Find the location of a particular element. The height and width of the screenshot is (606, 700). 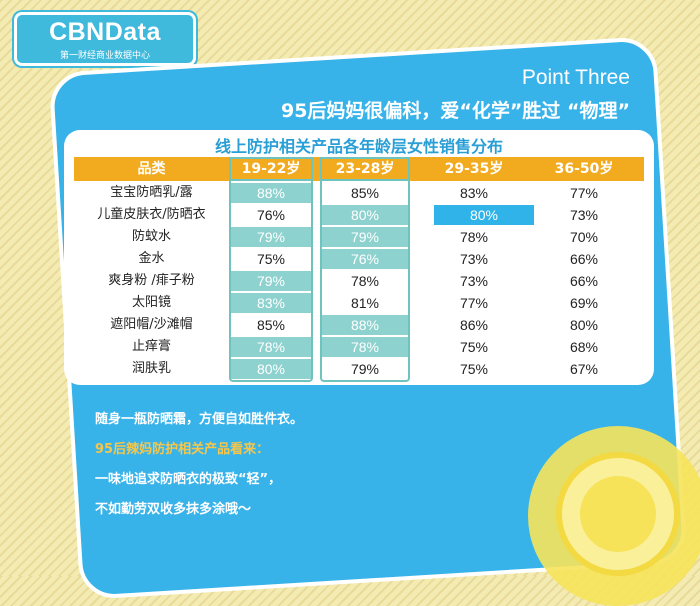

row-value-36-50: 80% is located at coordinates (584, 325).